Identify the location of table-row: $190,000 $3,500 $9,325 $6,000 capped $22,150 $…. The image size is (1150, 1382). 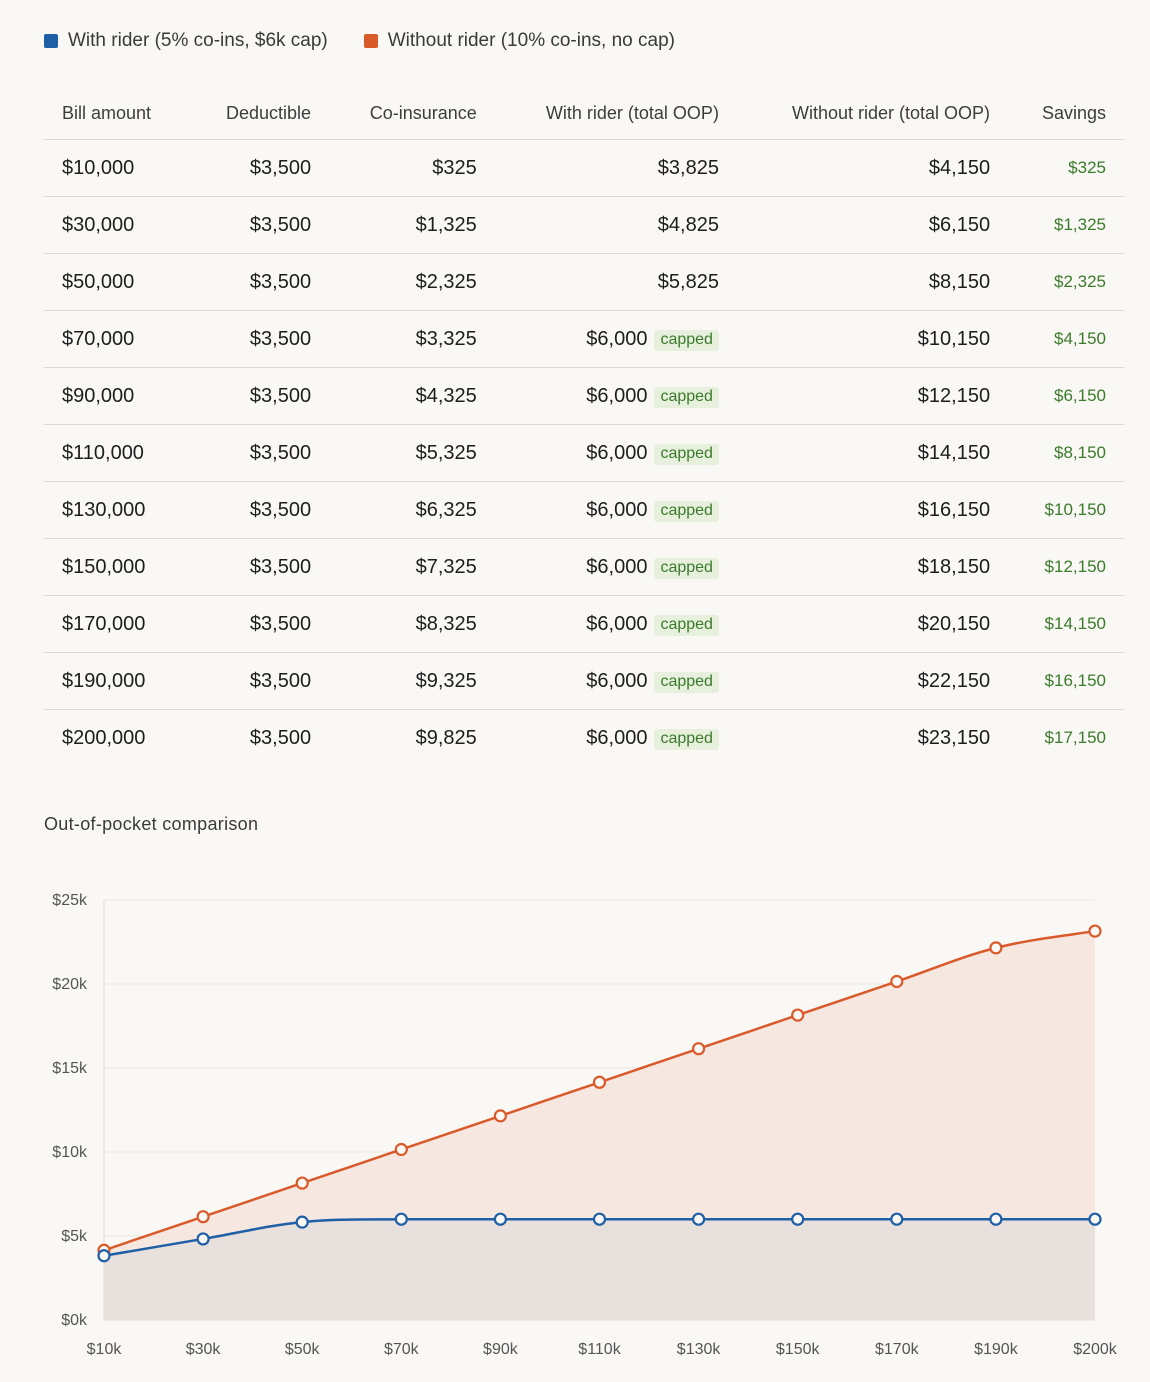
(584, 681).